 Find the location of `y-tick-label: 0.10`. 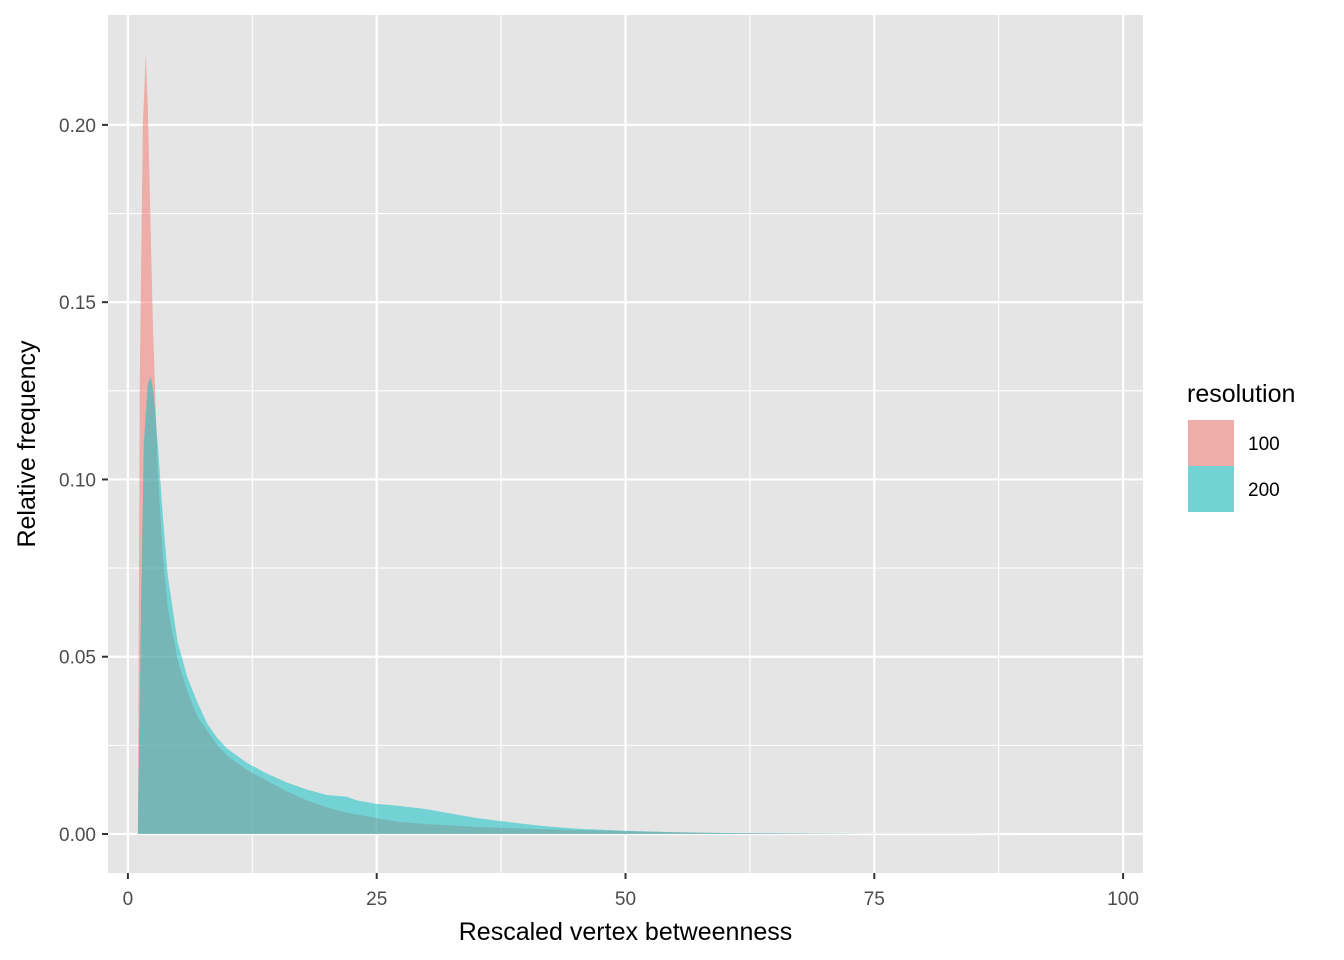

y-tick-label: 0.10 is located at coordinates (77, 480).